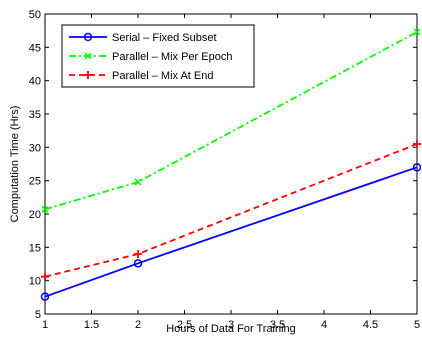  Describe the element at coordinates (35, 48) in the screenshot. I see `y-tick-label: 45` at that location.